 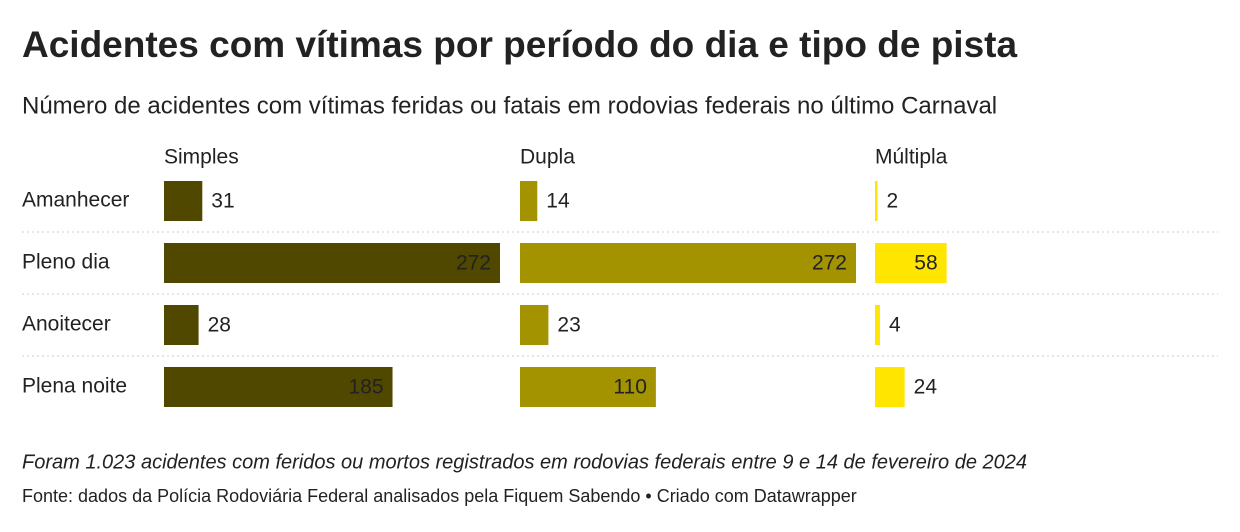 What do you see at coordinates (911, 157) in the screenshot?
I see `series-label: Múltipla` at bounding box center [911, 157].